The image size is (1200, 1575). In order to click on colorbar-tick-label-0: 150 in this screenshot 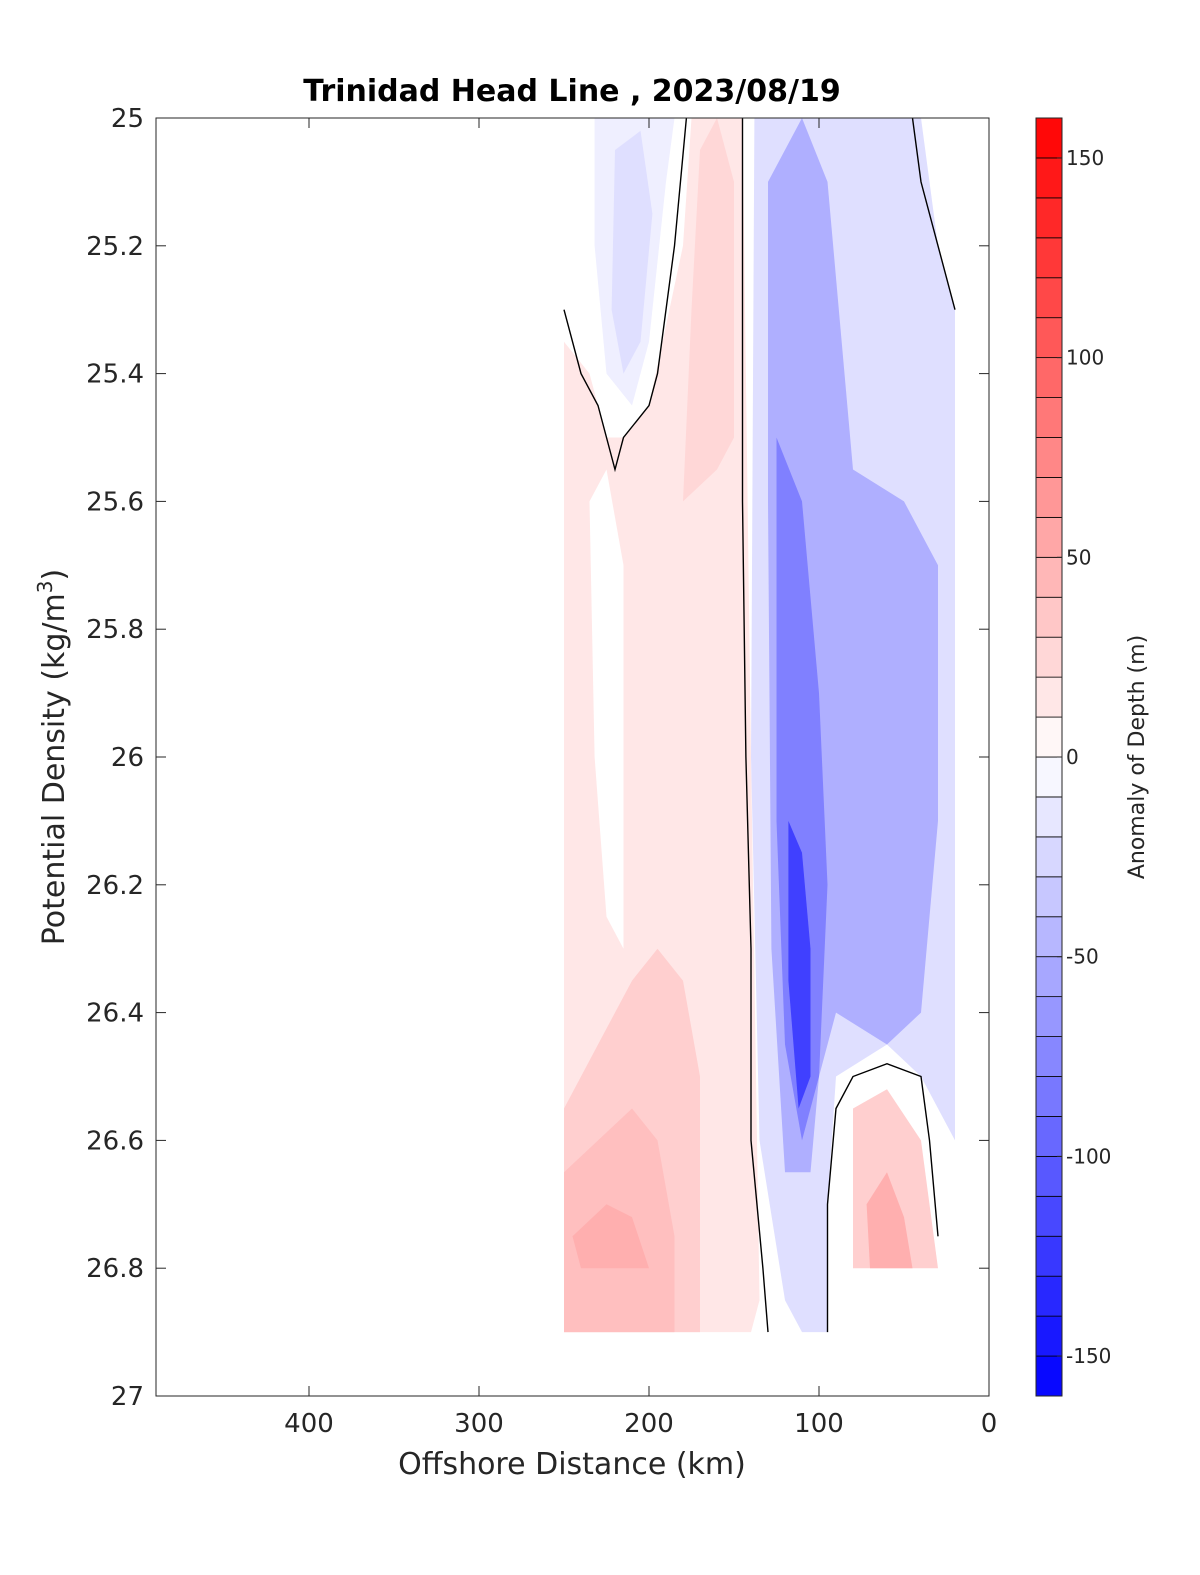, I will do `click(1085, 158)`.